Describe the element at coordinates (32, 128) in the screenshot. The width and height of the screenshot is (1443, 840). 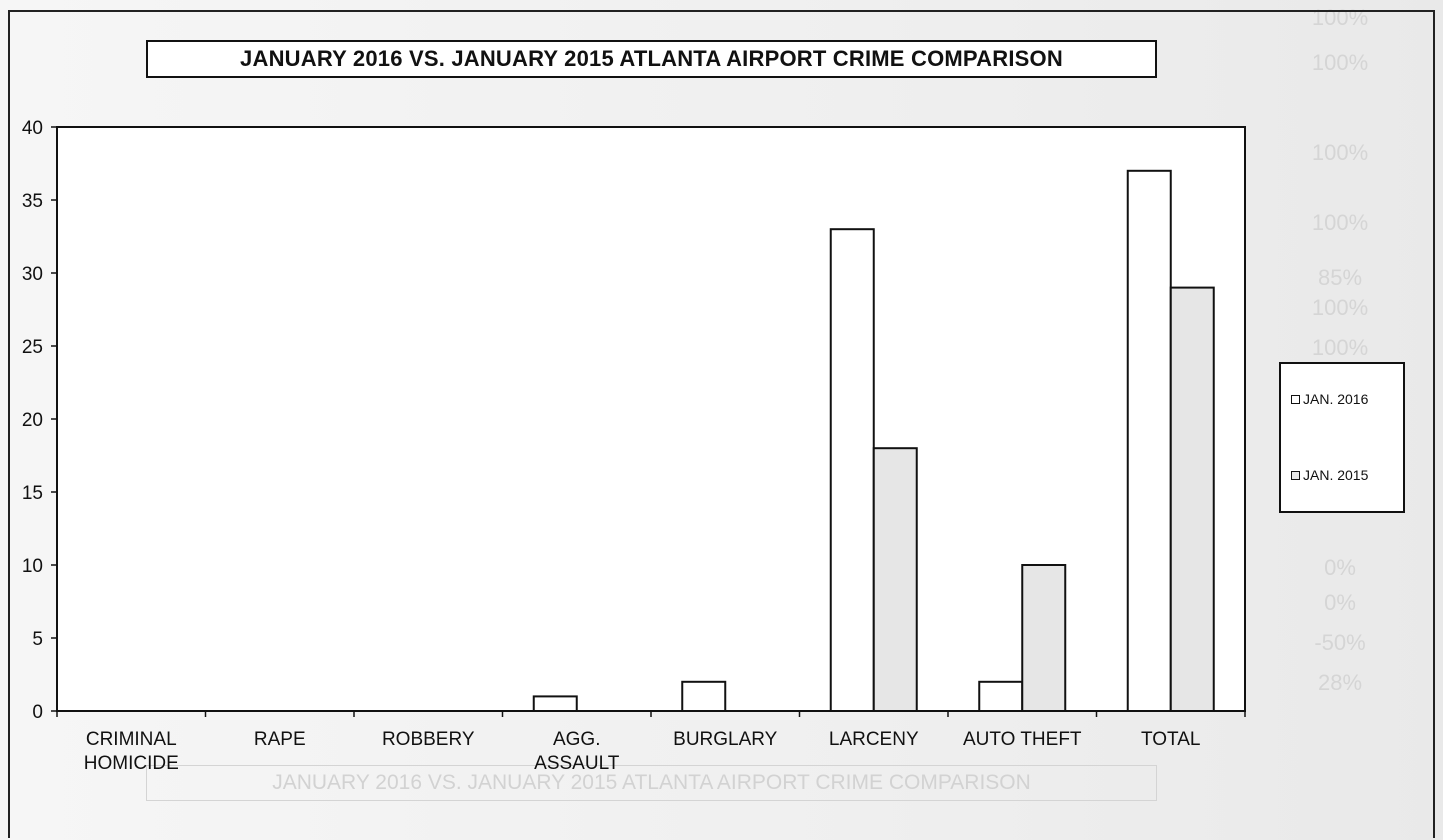
I see `y-tick-label: 40` at that location.